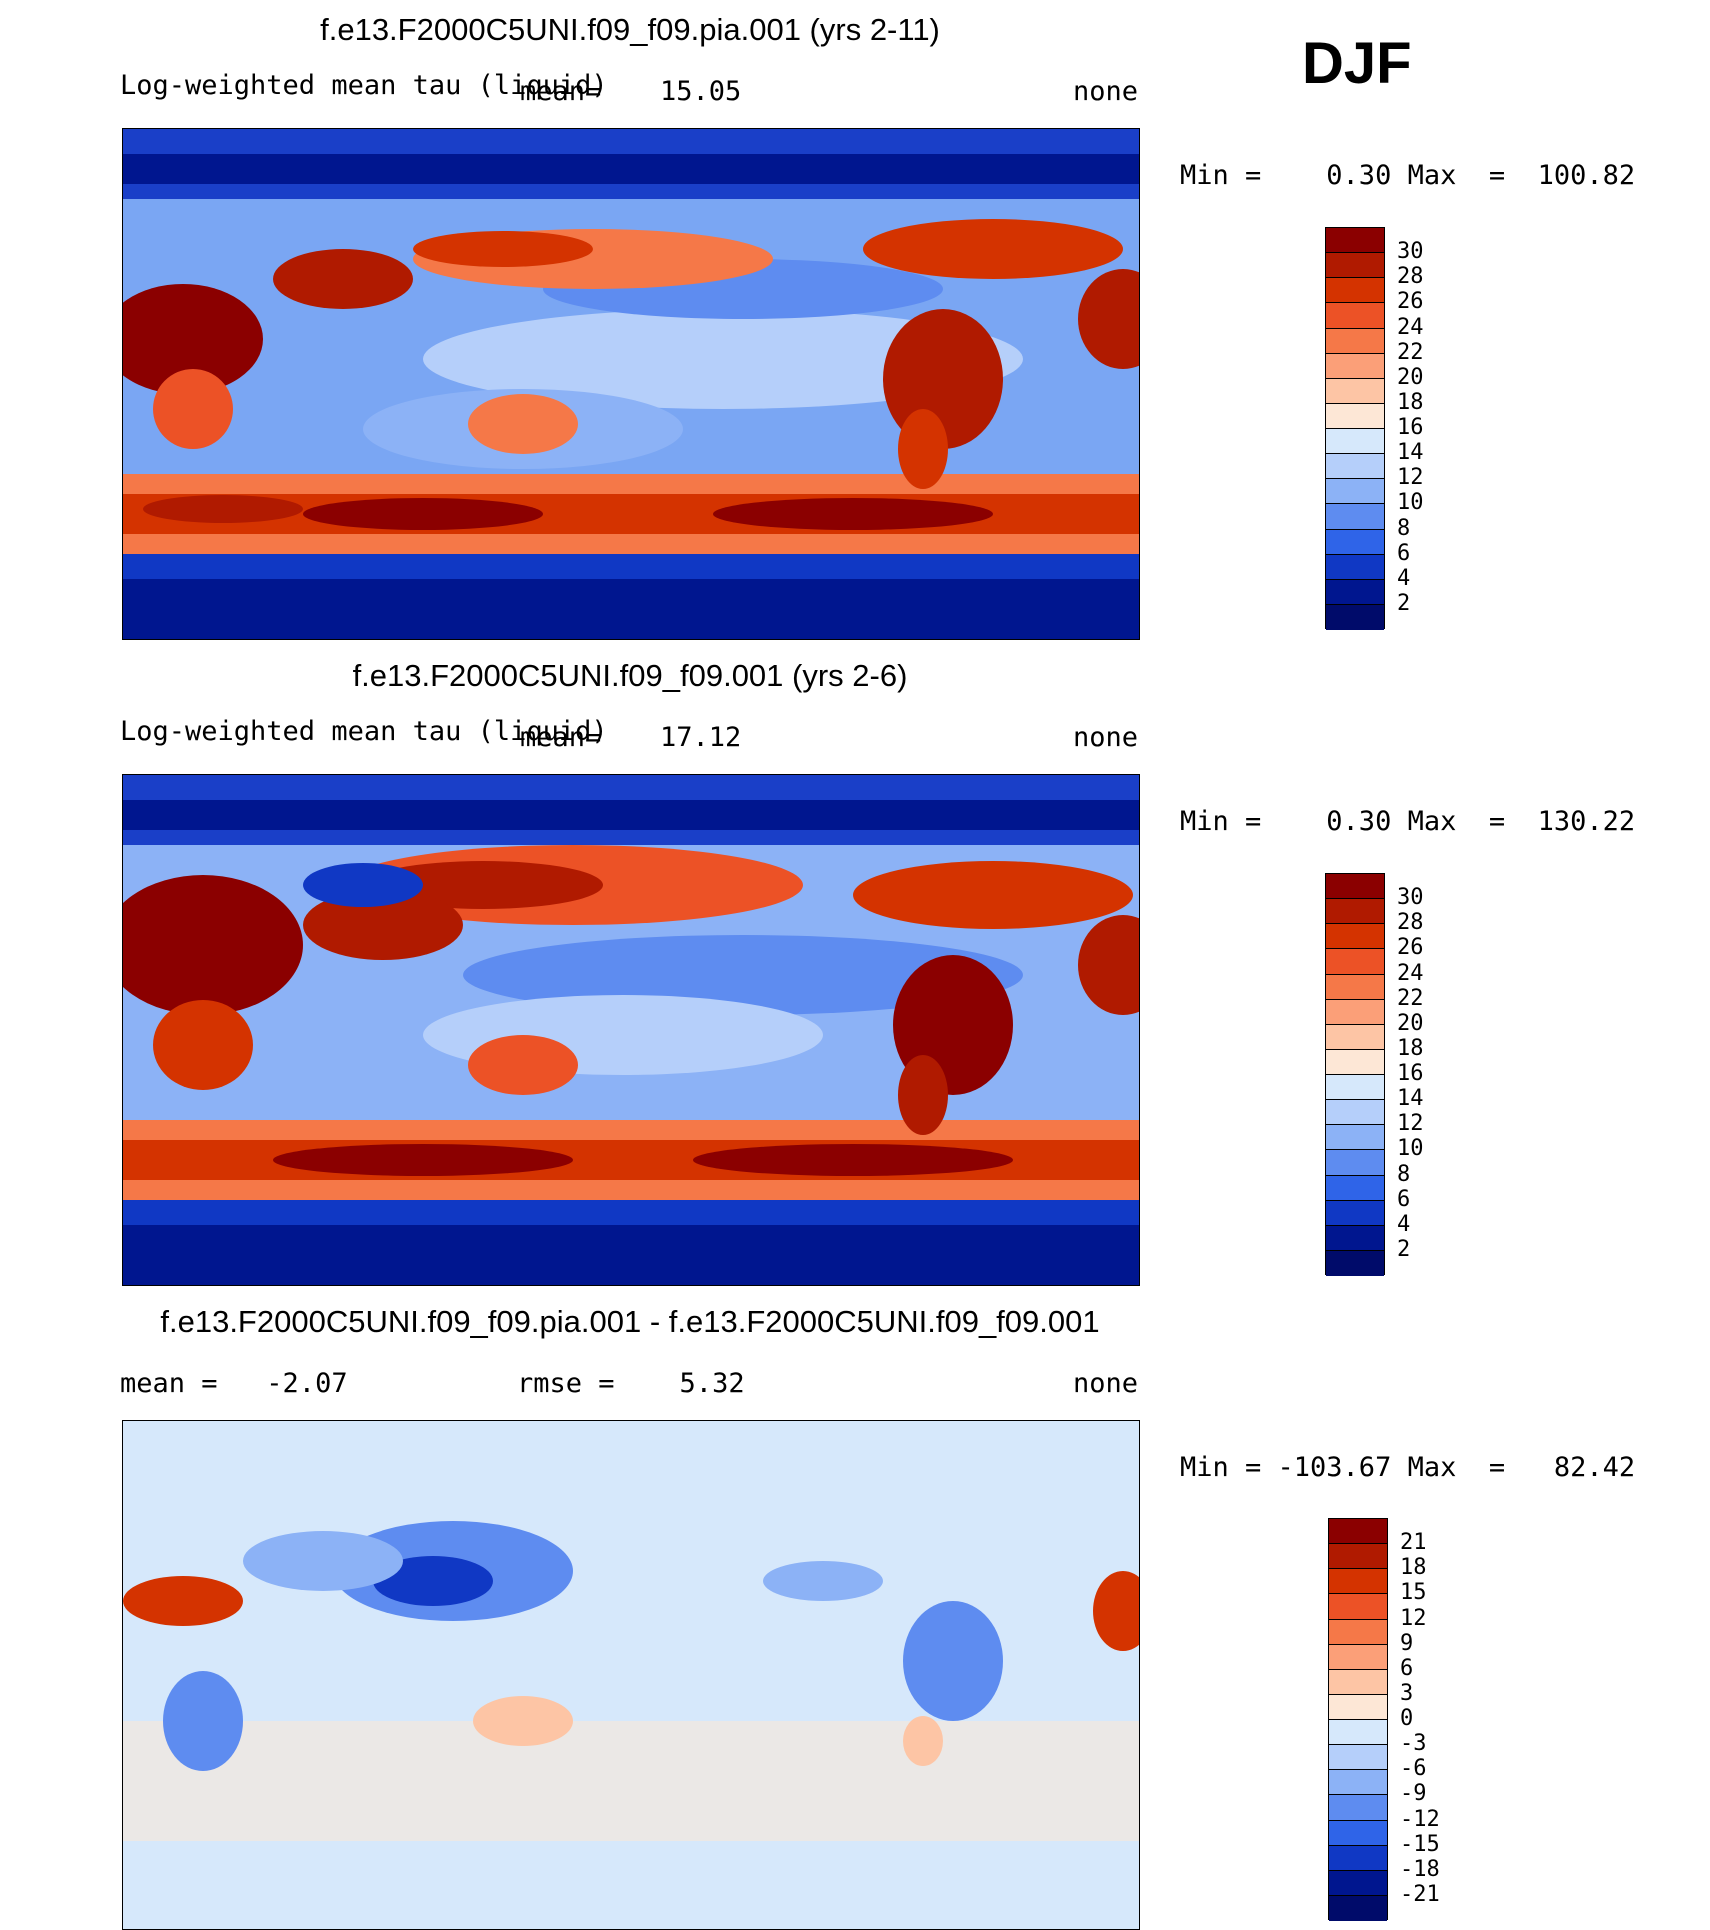 The image size is (1710, 1930). I want to click on panel2-minmax: Min = 0.30 Max = 130.22, so click(1408, 821).